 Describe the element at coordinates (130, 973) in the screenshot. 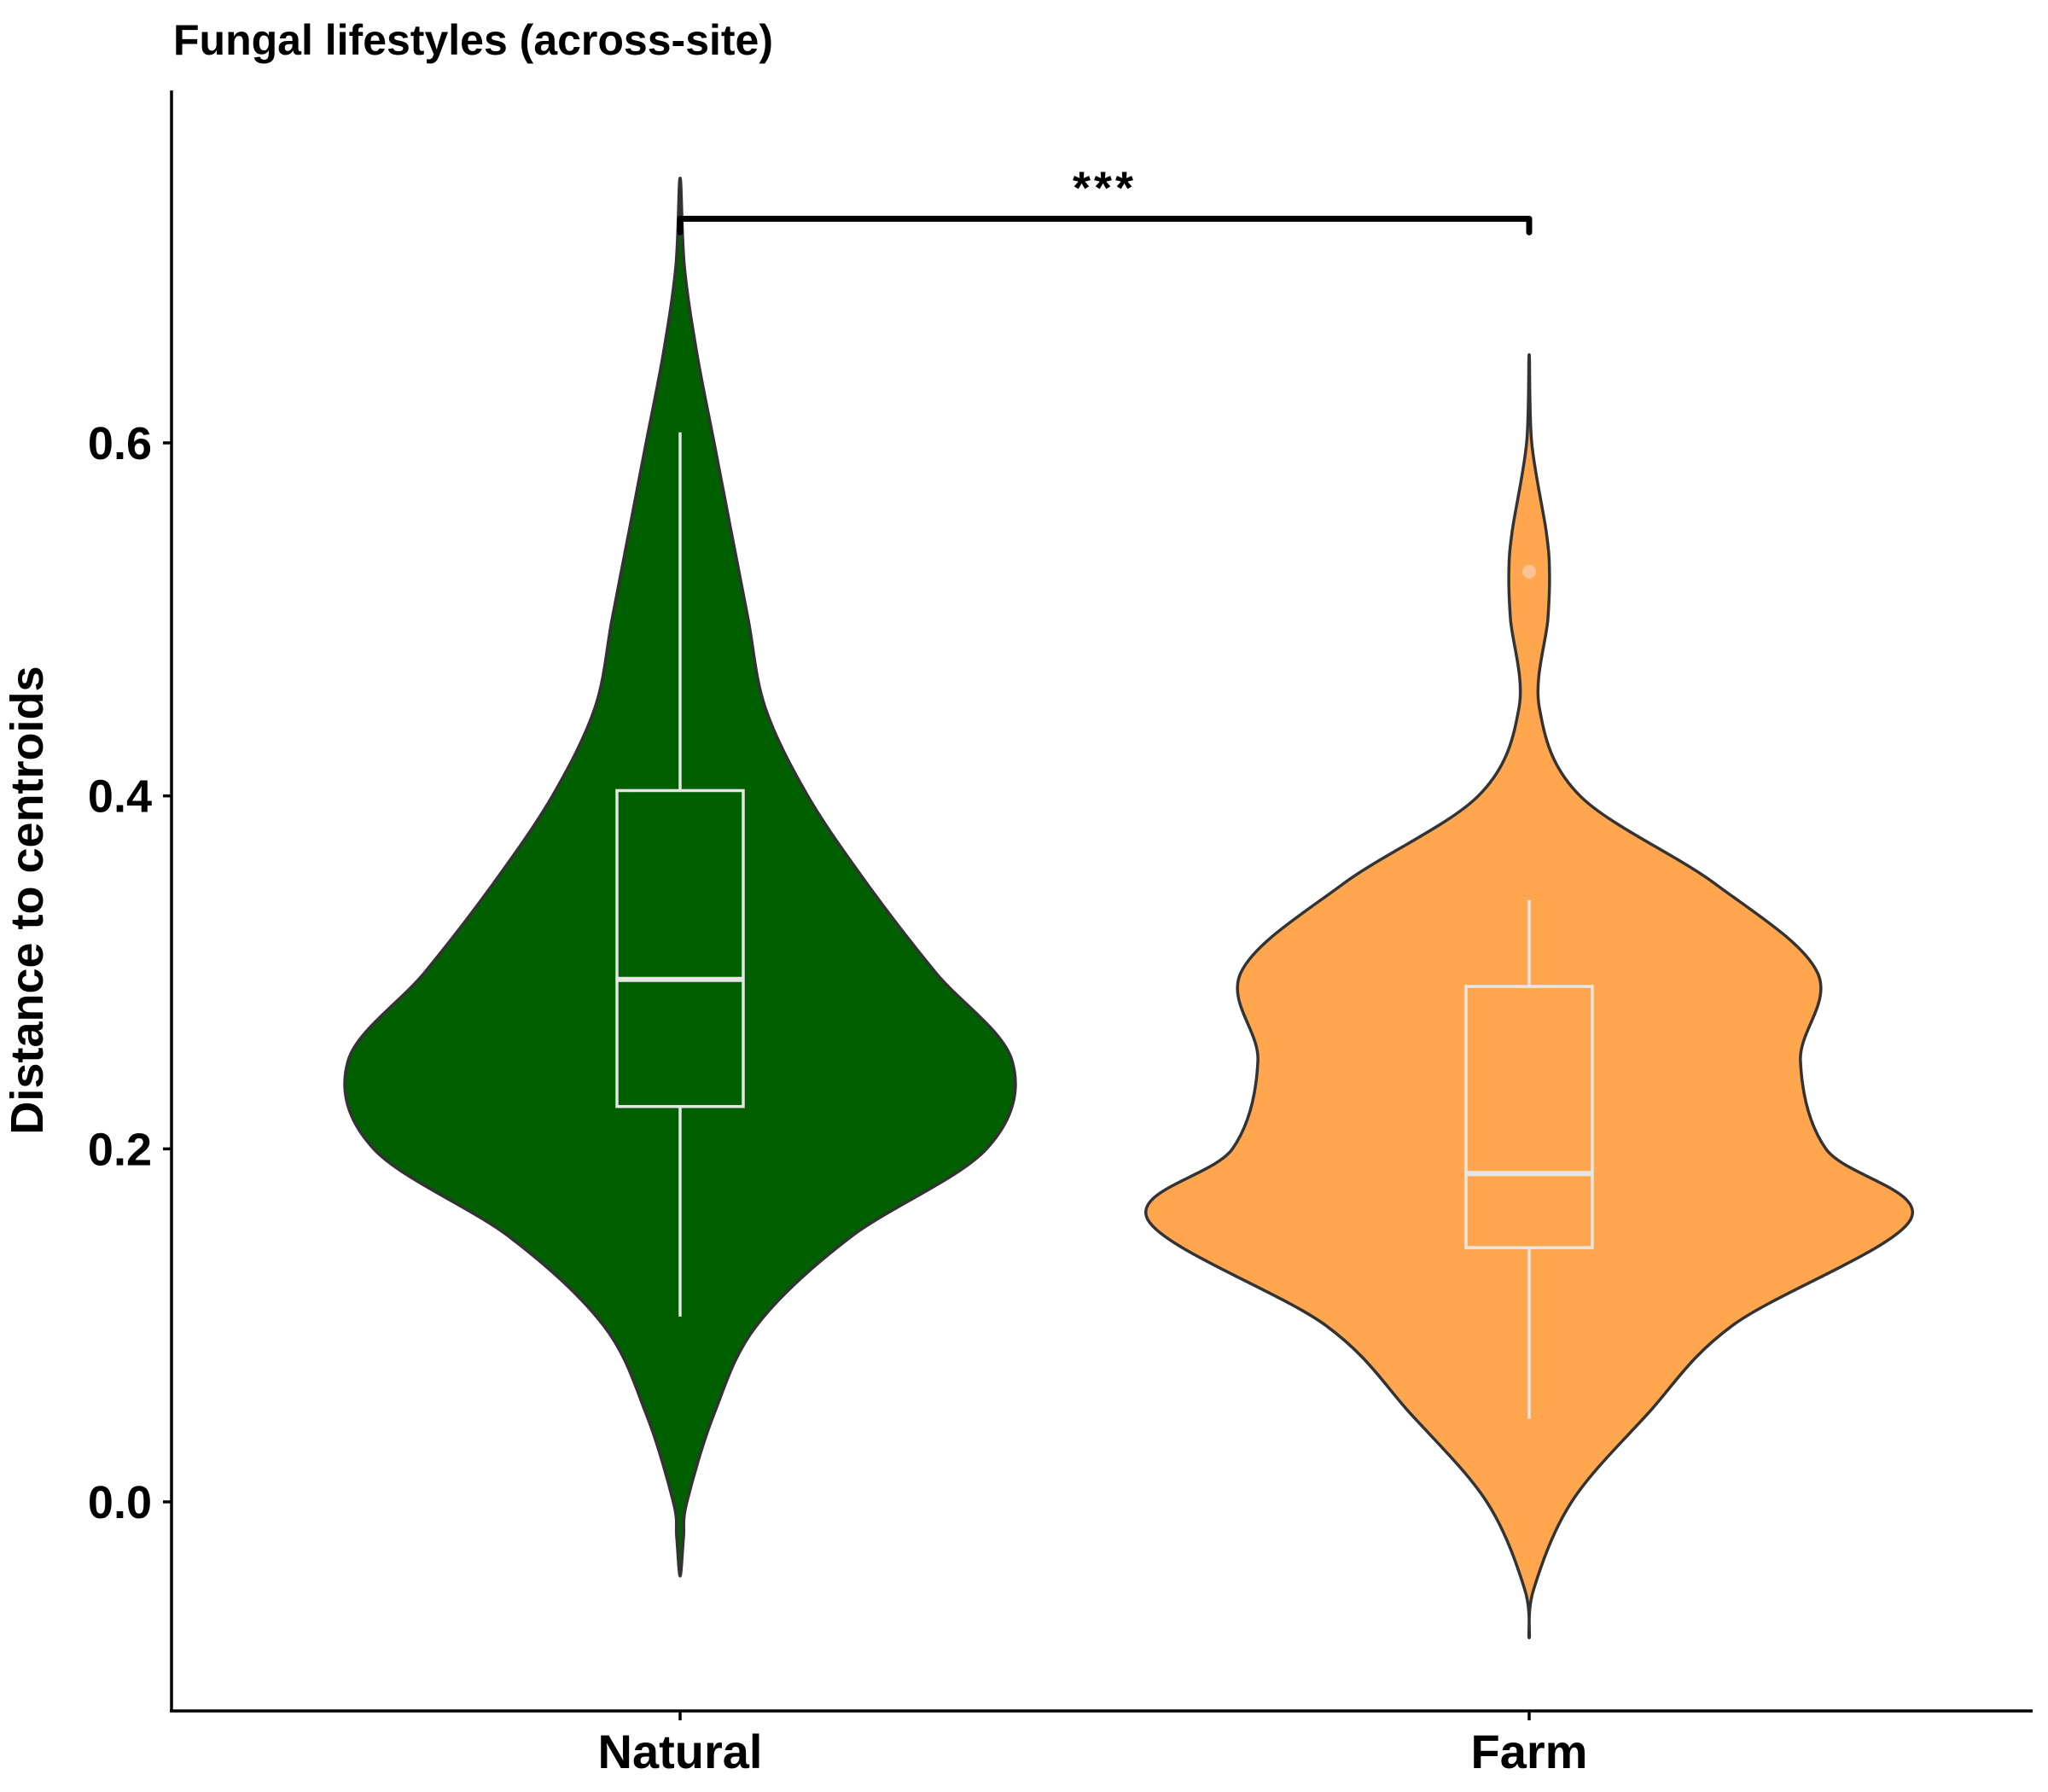

I see `y-ticks: 0.0 0.2 0.4 0.6` at that location.